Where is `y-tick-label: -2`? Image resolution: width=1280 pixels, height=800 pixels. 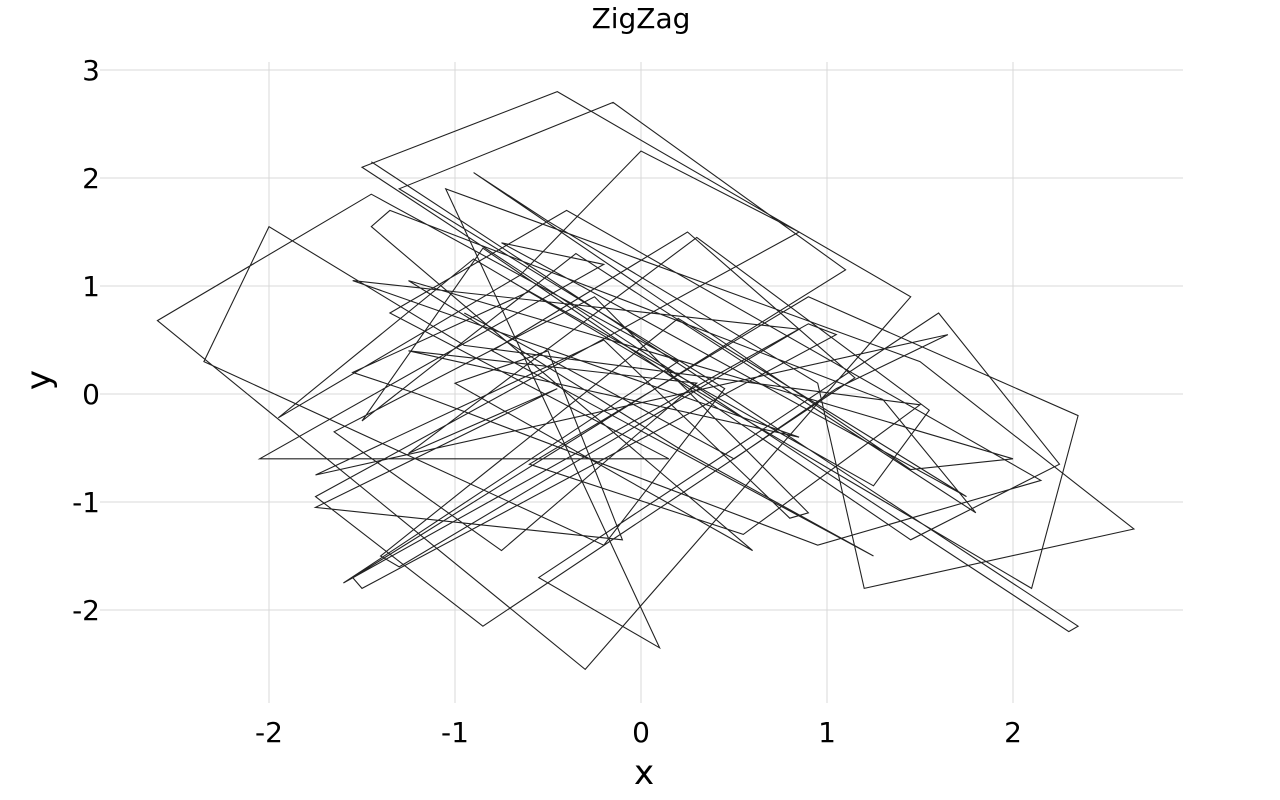
y-tick-label: -2 is located at coordinates (86, 610).